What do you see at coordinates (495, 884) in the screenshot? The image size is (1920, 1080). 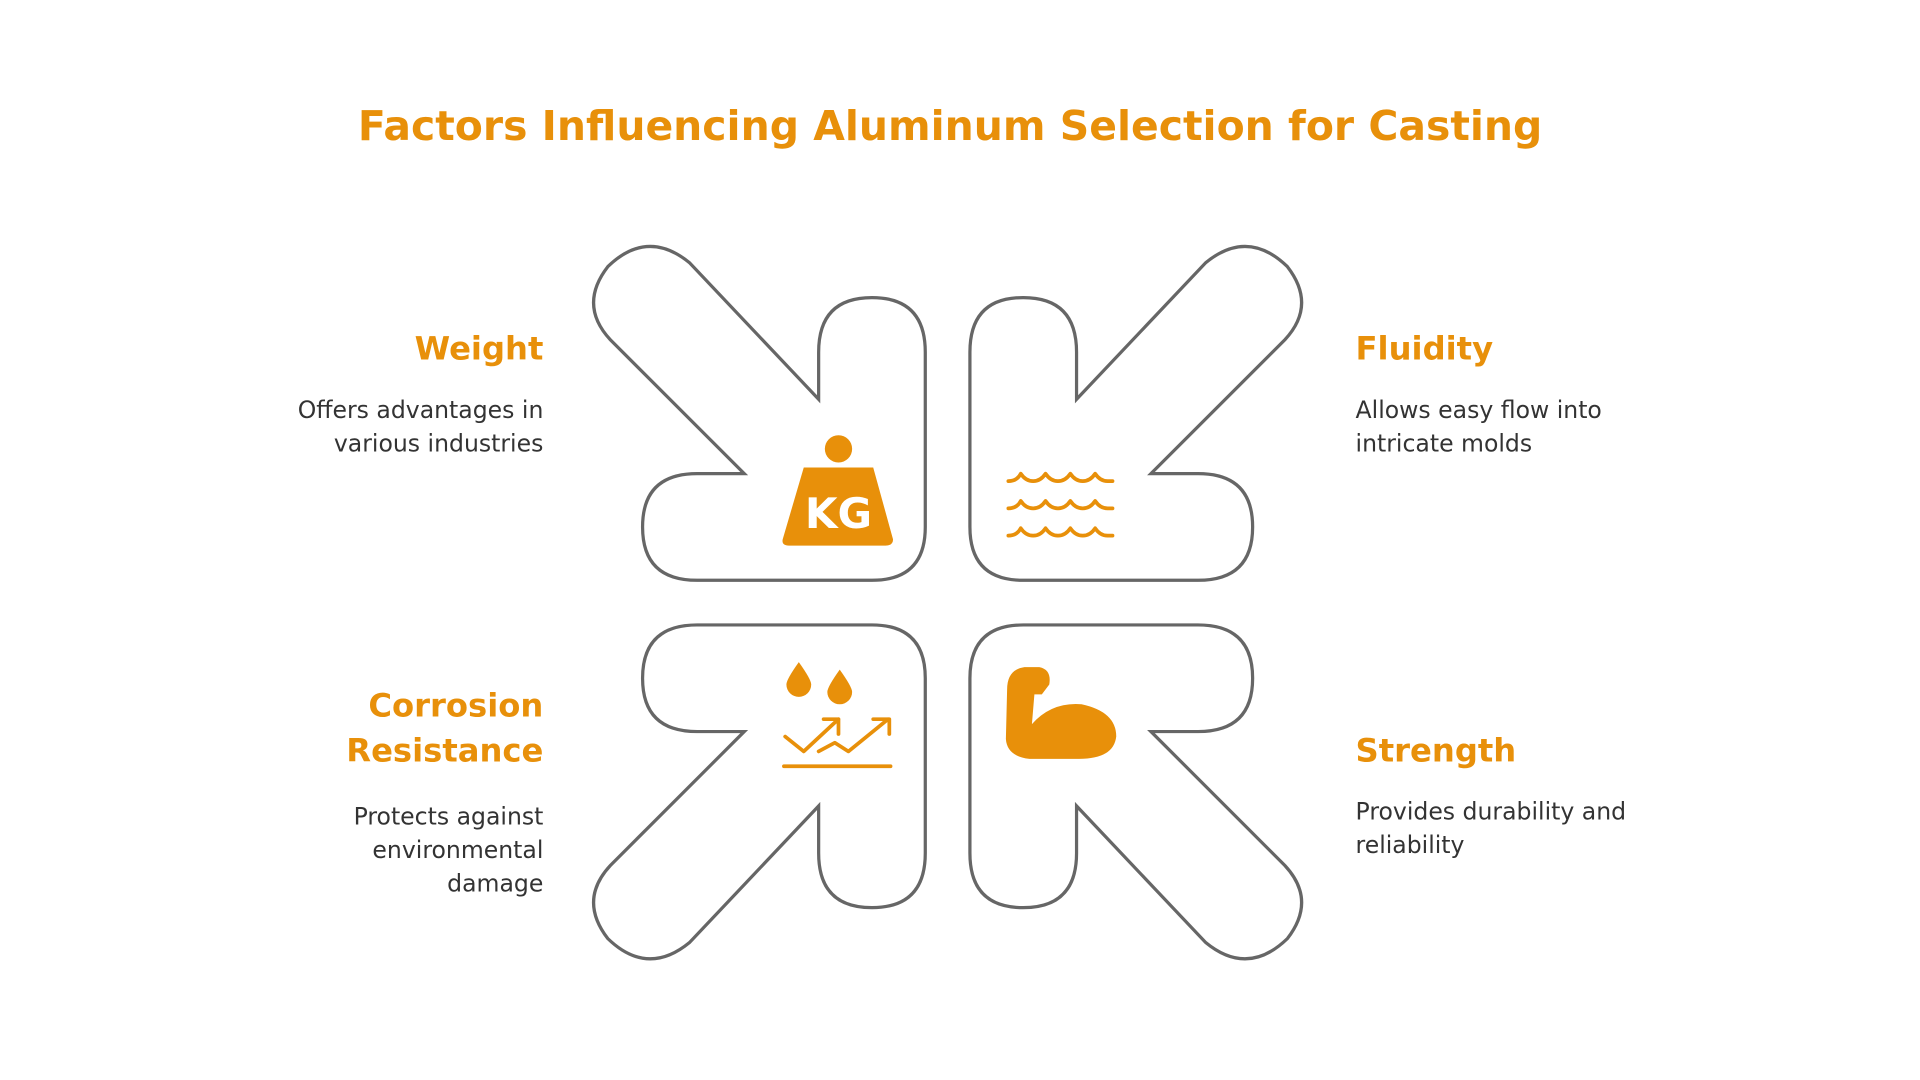 I see `factor-desc-corrosion-line3: damage` at bounding box center [495, 884].